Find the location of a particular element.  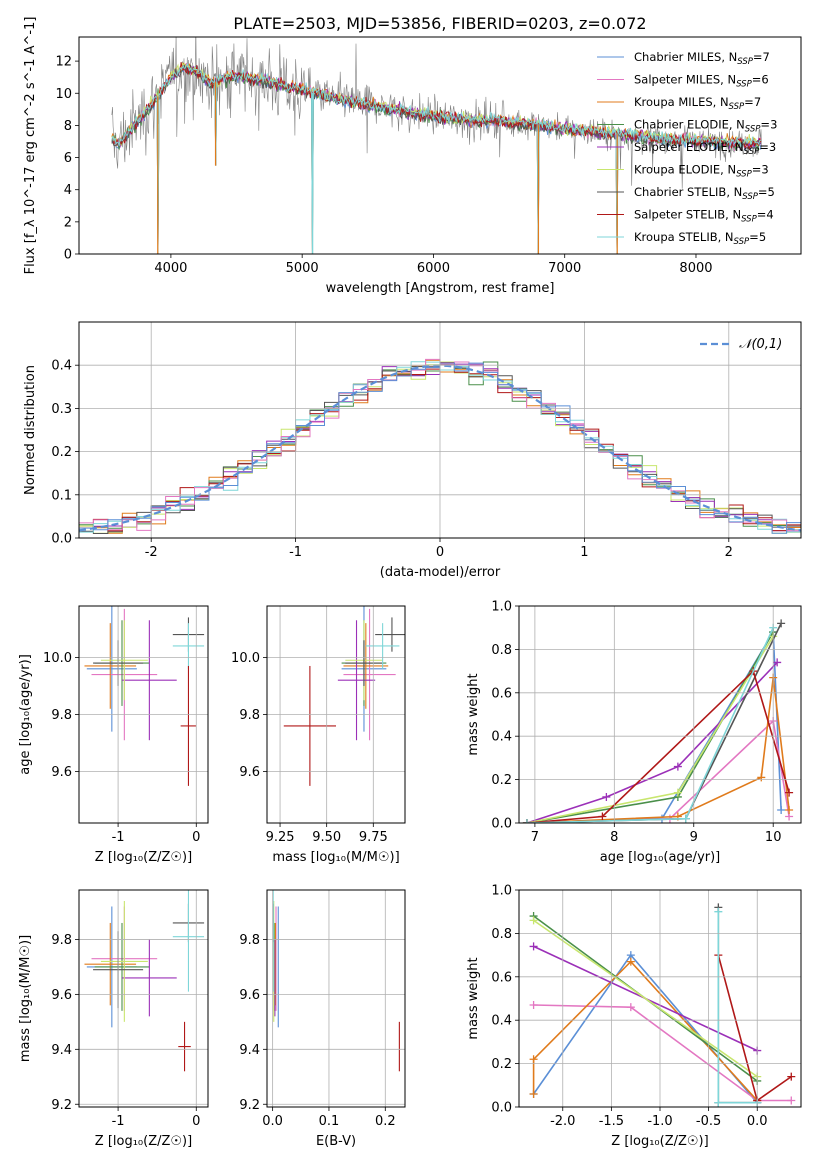

y-tick-label: 9.2 is located at coordinates (61, 1105).